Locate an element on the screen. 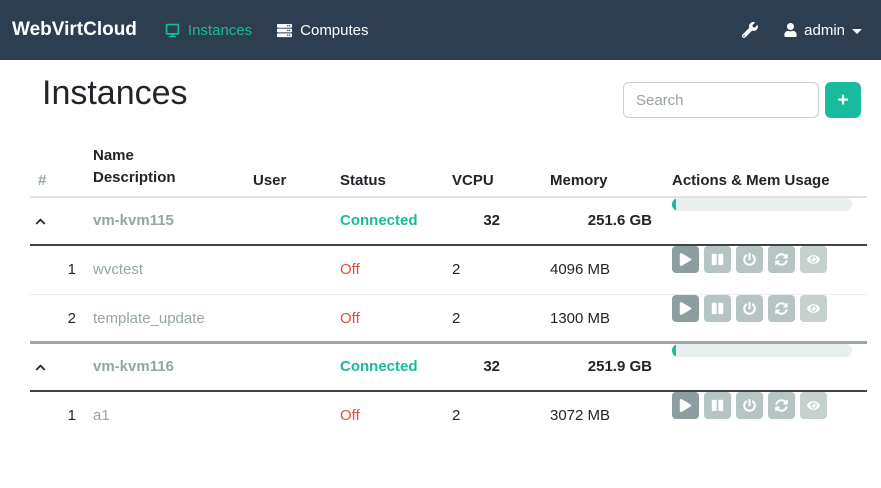 The width and height of the screenshot is (881, 488). navbar-right: admin is located at coordinates (802, 30).